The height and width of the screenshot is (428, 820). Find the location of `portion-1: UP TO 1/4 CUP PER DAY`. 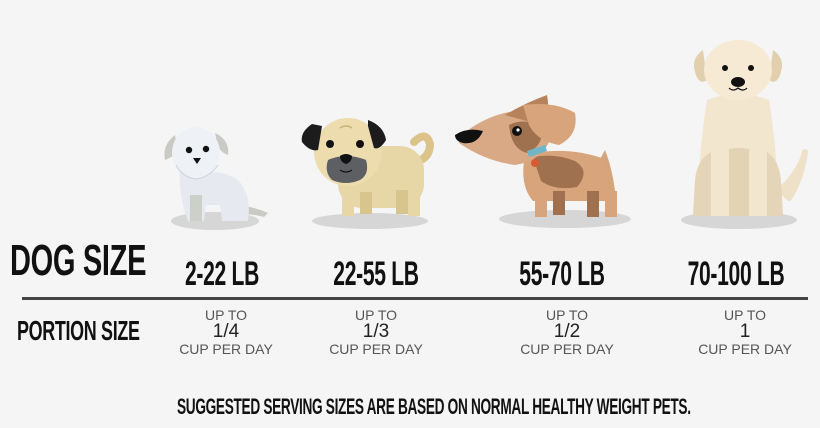

portion-1: UP TO 1/4 CUP PER DAY is located at coordinates (226, 332).